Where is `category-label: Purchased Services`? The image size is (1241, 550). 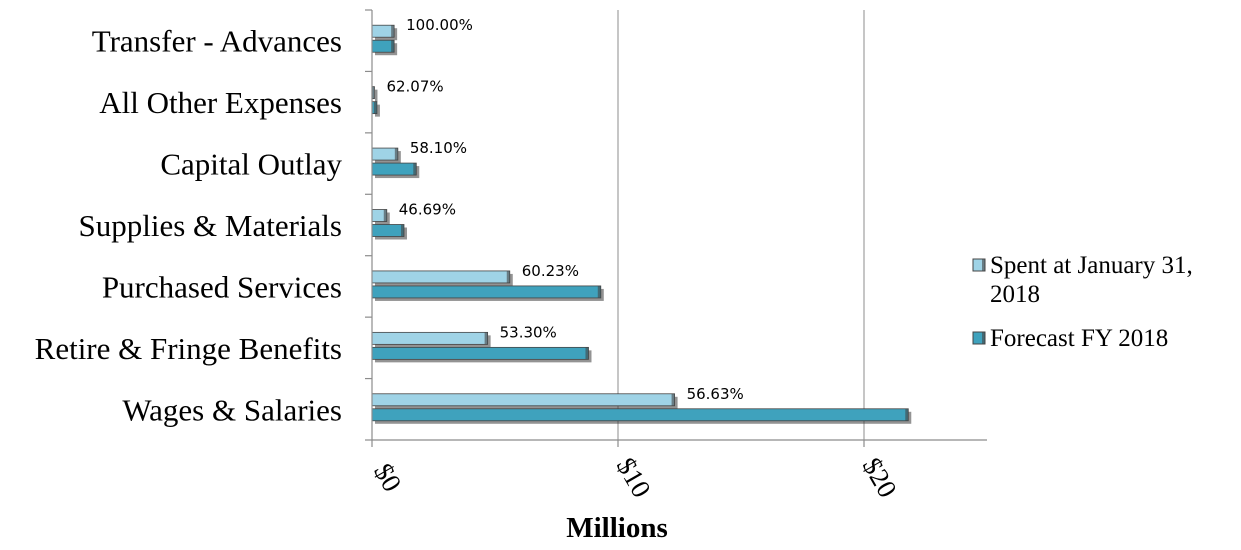 category-label: Purchased Services is located at coordinates (222, 286).